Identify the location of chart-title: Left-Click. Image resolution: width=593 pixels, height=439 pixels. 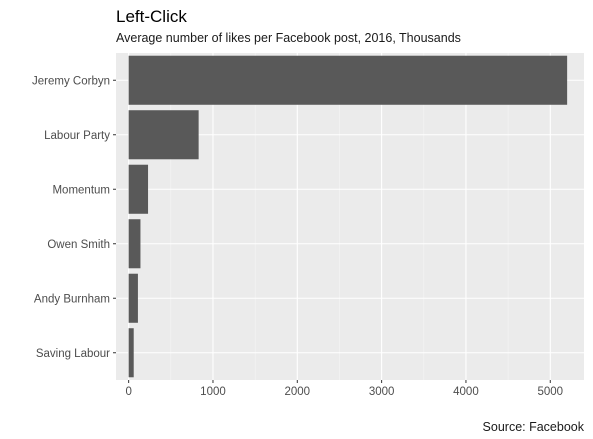
(151, 16).